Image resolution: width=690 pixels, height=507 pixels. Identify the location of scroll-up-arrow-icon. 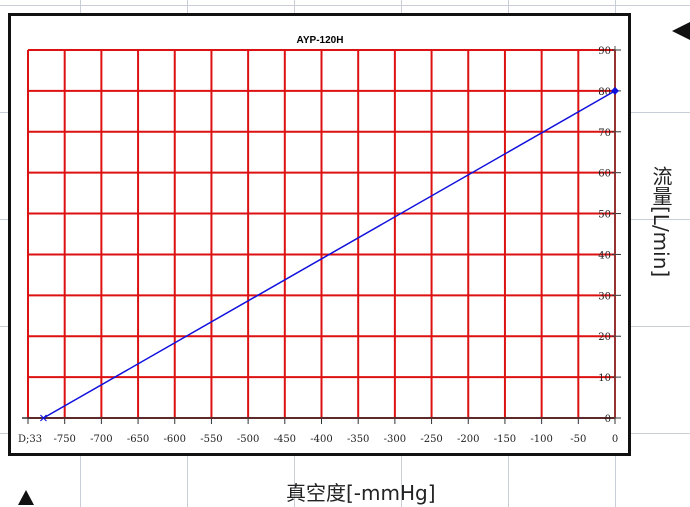
(26, 497).